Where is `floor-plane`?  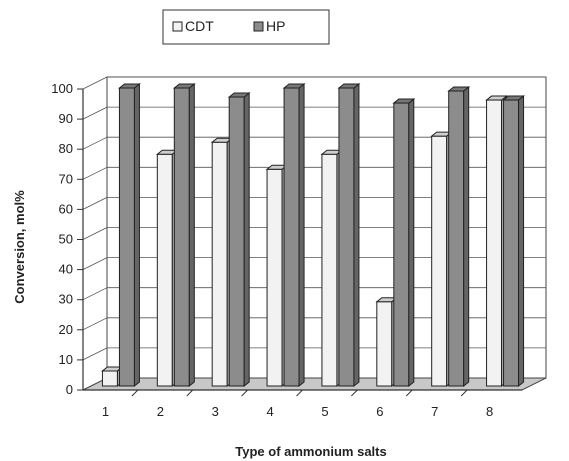
floor-plane is located at coordinates (314, 384).